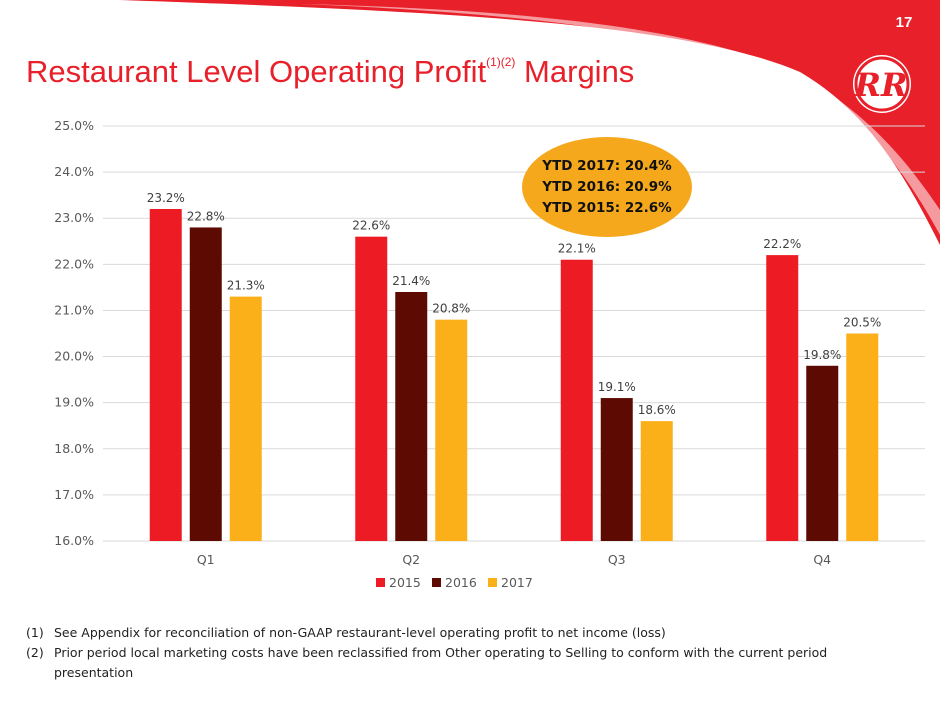 Image resolution: width=940 pixels, height=705 pixels. Describe the element at coordinates (206, 216) in the screenshot. I see `data-label: 22.8%` at that location.